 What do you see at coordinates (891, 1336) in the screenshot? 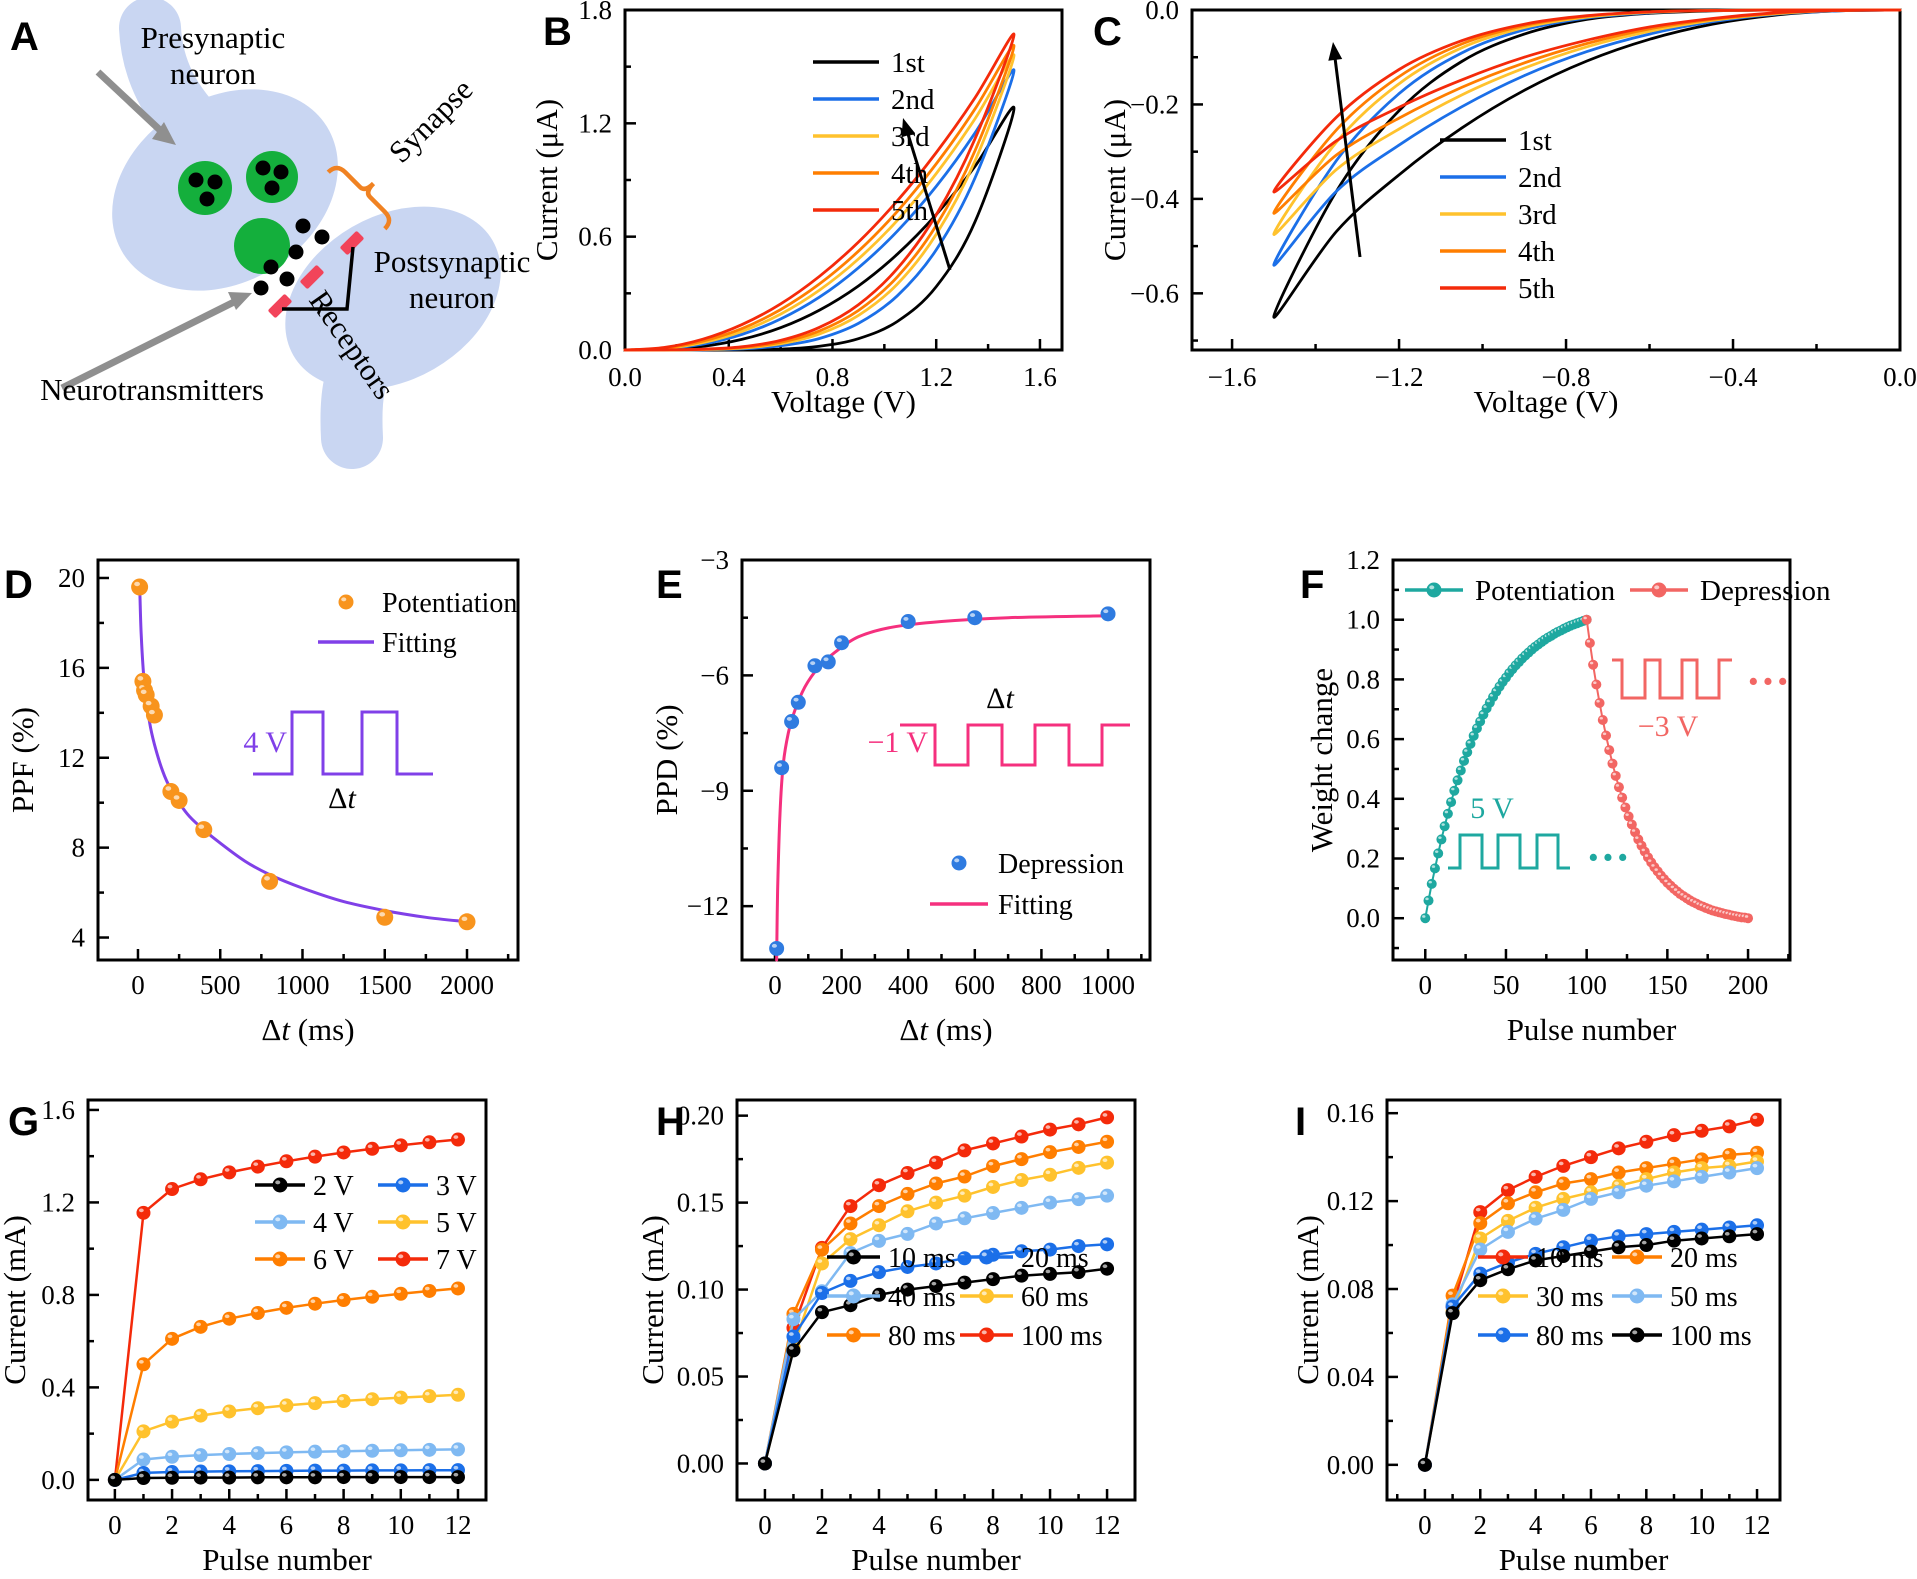
I see `legend-item: 80 ms` at bounding box center [891, 1336].